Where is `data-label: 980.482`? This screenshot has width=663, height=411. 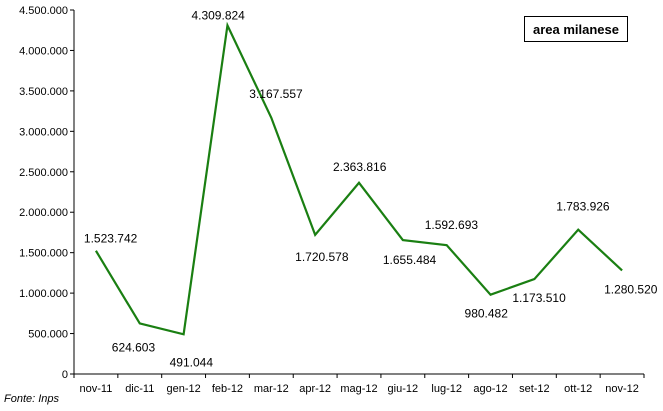
data-label: 980.482 is located at coordinates (487, 314).